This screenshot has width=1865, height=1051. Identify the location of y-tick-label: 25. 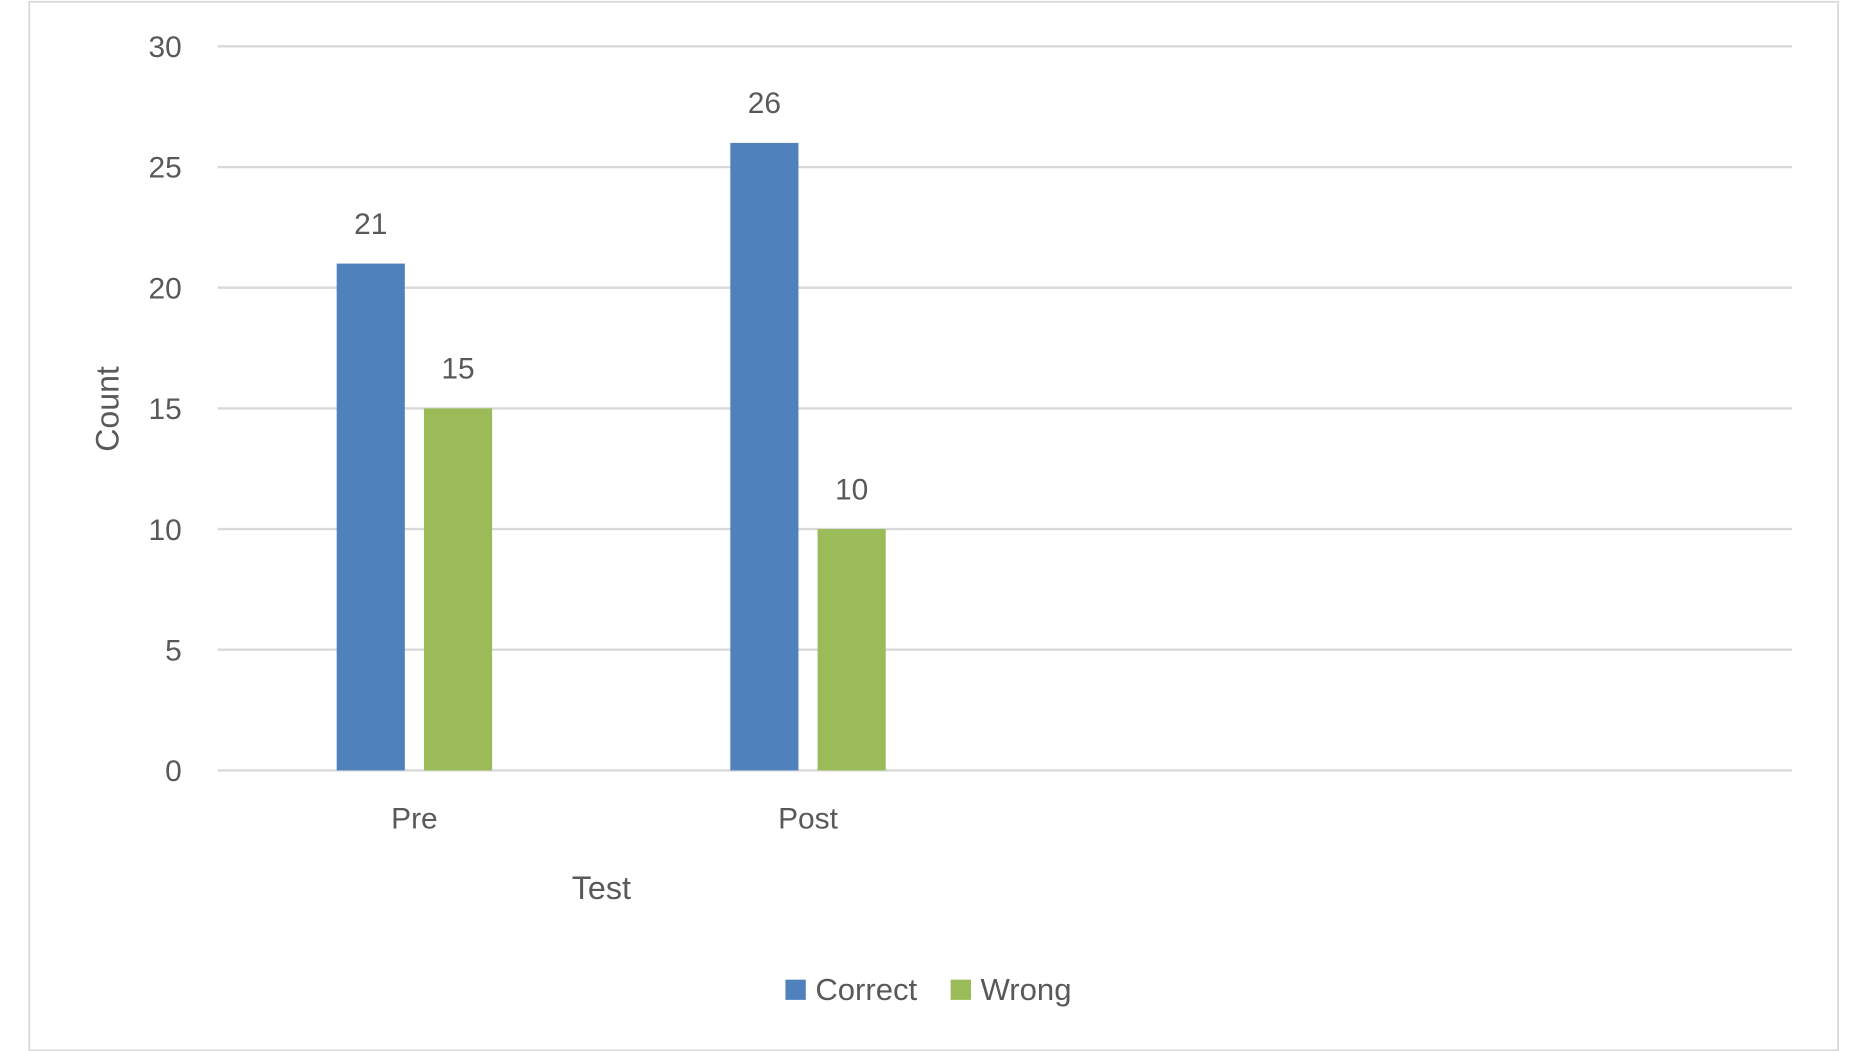
(164, 168).